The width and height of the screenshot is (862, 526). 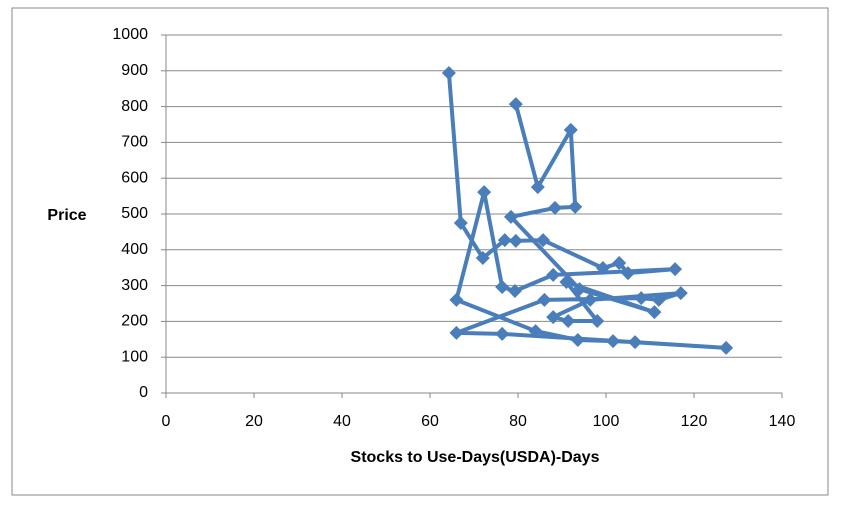 I want to click on x-tick-label: 100, so click(x=606, y=421).